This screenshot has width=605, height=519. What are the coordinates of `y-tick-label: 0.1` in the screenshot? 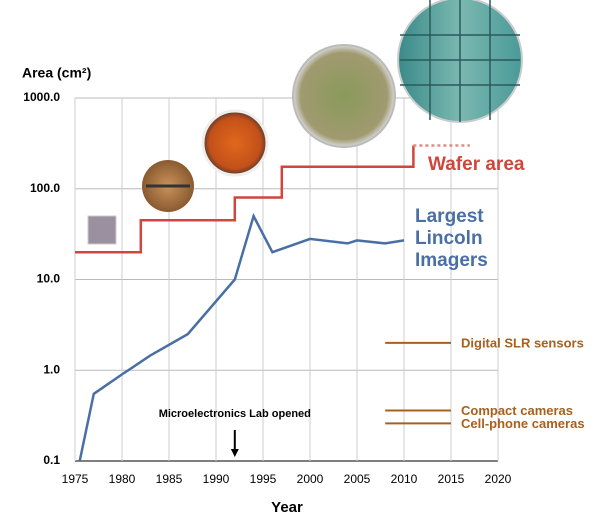 It's located at (51, 460).